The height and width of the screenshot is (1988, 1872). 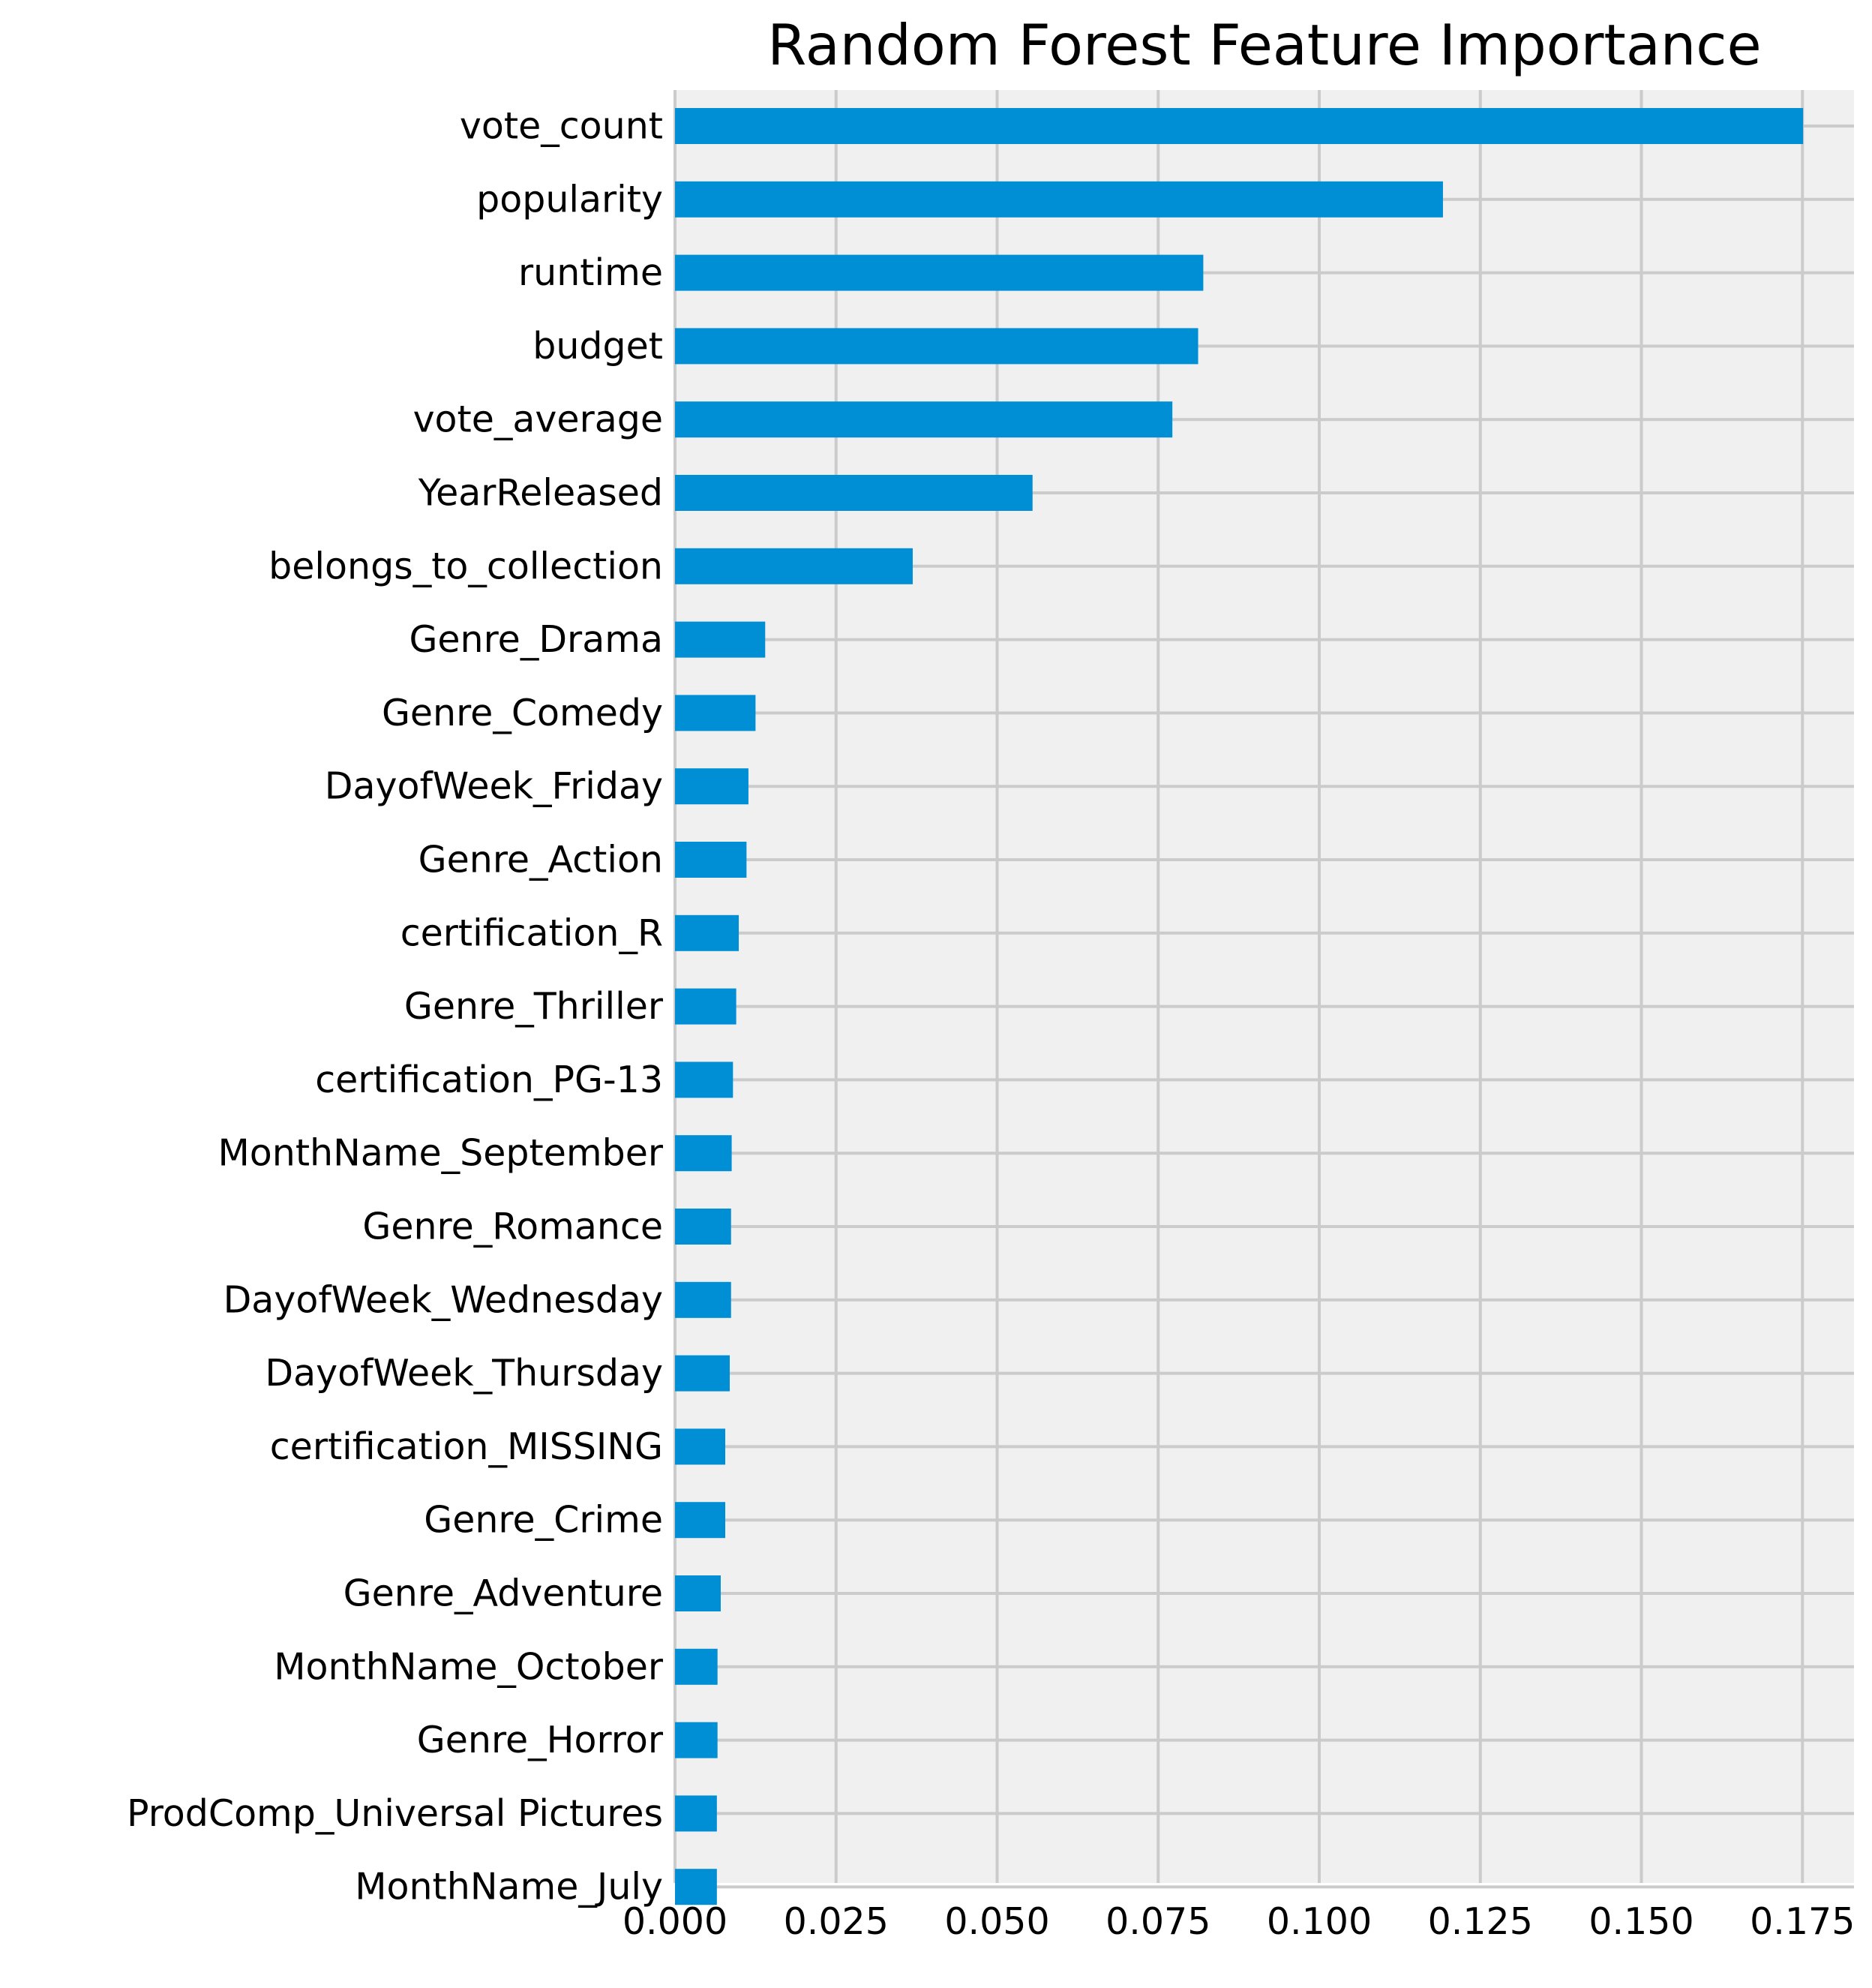 What do you see at coordinates (1158, 1921) in the screenshot?
I see `x-tick-label: 0.075` at bounding box center [1158, 1921].